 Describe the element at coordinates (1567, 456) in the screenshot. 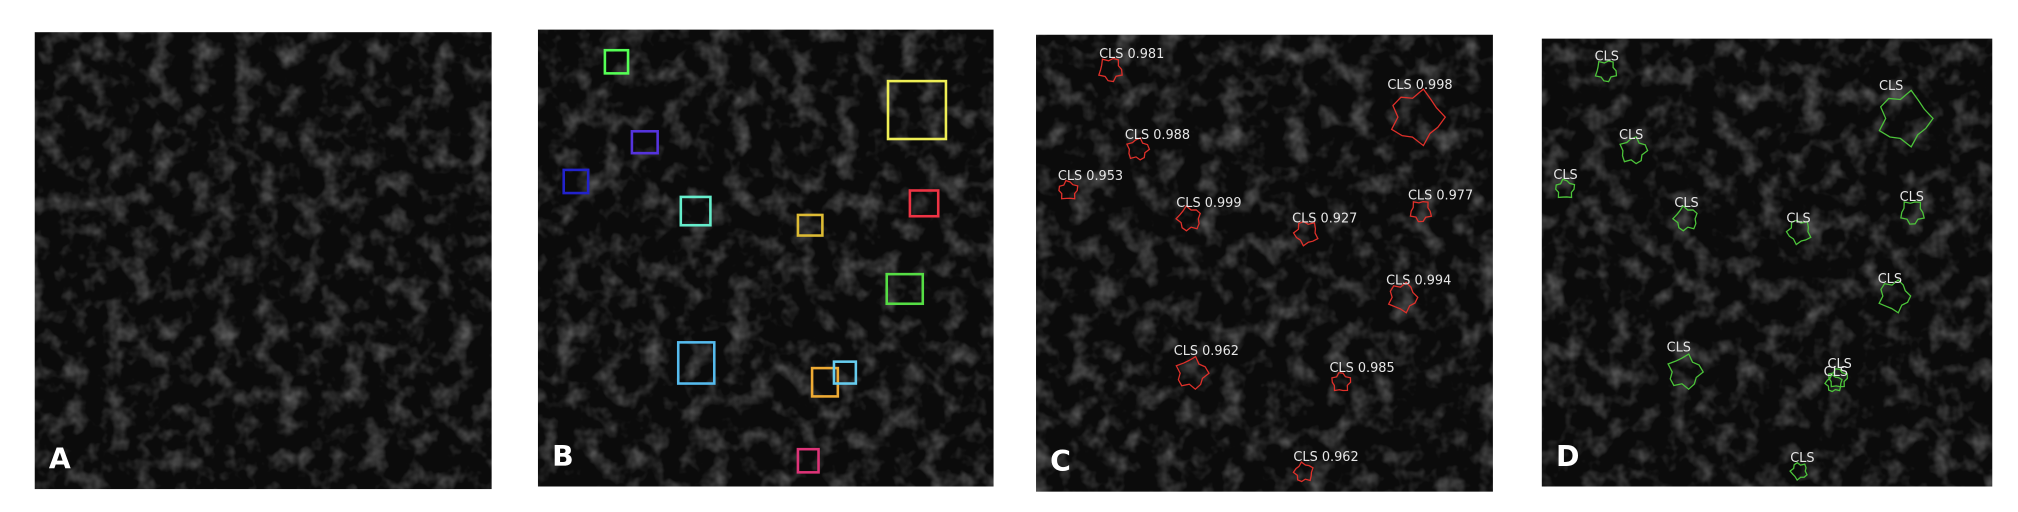

I see `panel-letter: D` at that location.